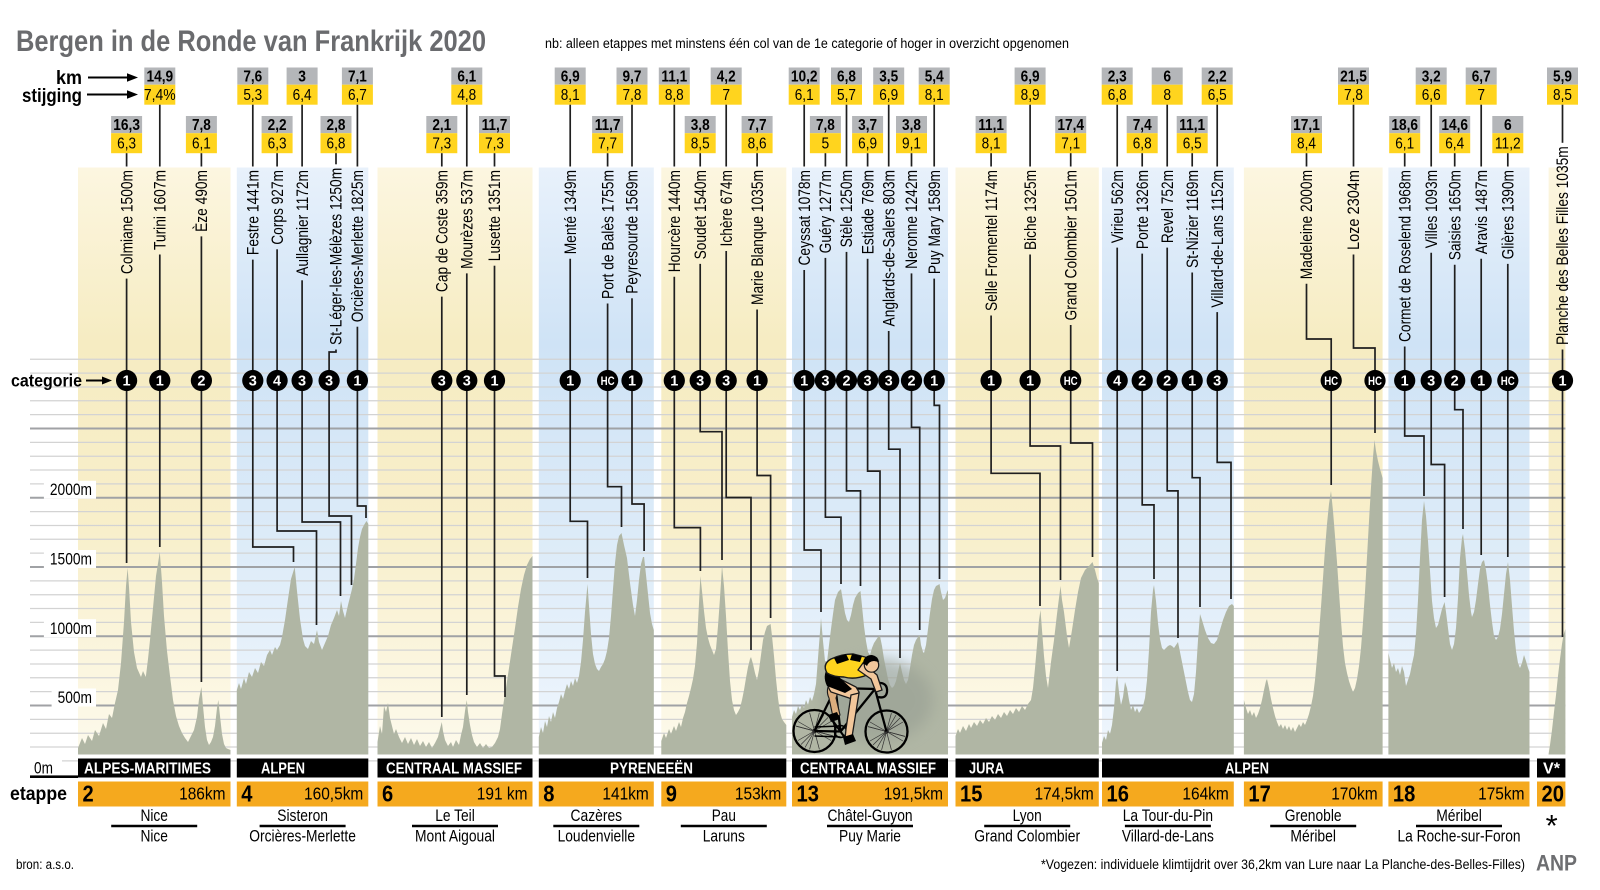 The height and width of the screenshot is (890, 1600). Describe the element at coordinates (1117, 382) in the screenshot. I see `svg-text: 4` at that location.